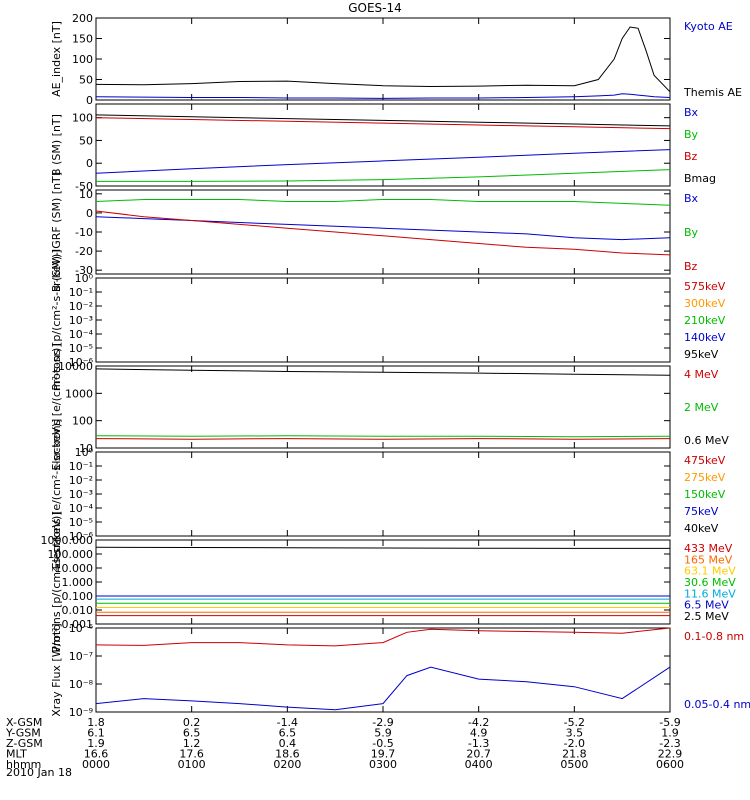  Describe the element at coordinates (82, 18) in the screenshot. I see `y-tick-label: 200` at that location.